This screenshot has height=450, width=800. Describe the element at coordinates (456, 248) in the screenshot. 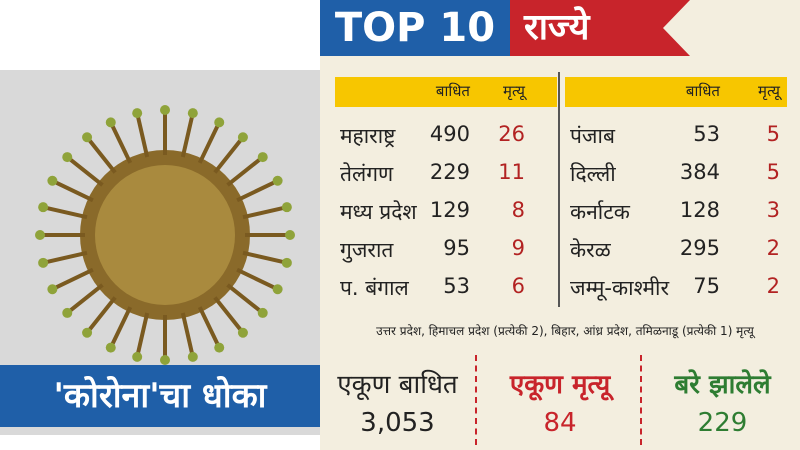

I see `cases: 95` at that location.